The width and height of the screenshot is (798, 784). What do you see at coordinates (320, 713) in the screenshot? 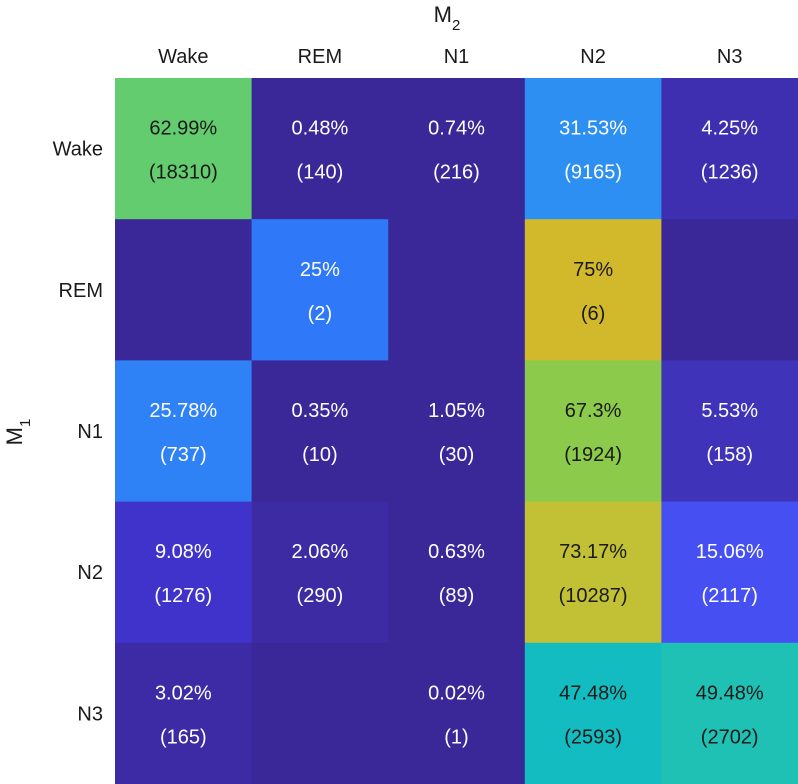
I see `heatmap-cell-n3-rem` at bounding box center [320, 713].